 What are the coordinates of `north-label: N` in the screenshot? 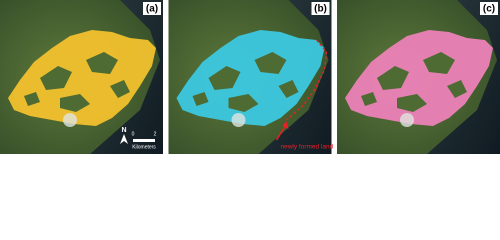 It's located at (123, 130).